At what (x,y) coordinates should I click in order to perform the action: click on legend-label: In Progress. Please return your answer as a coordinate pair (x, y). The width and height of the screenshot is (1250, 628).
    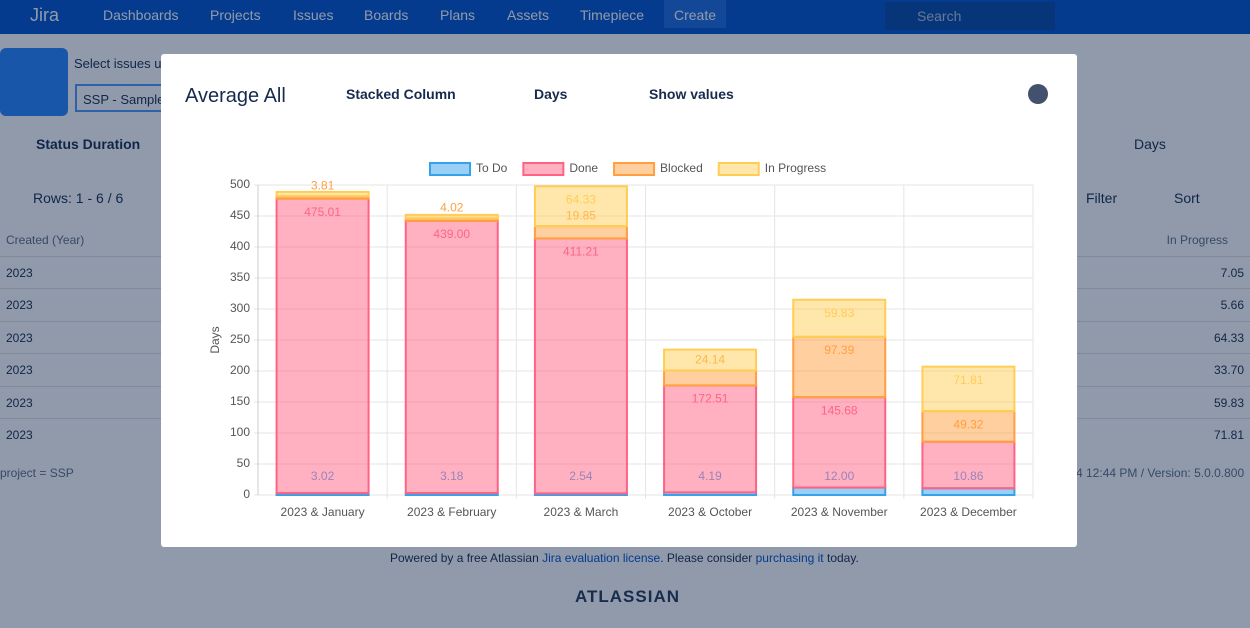
    Looking at the image, I should click on (795, 168).